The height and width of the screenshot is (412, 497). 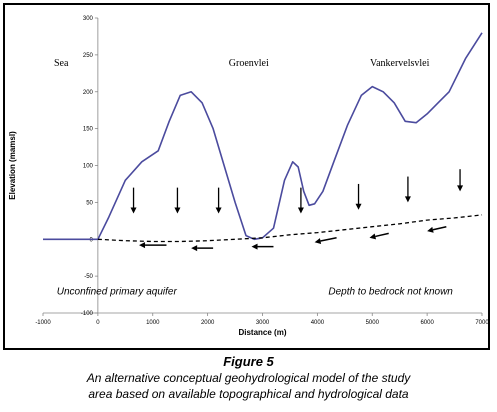 What do you see at coordinates (89, 203) in the screenshot?
I see `y-tick-label: 50` at bounding box center [89, 203].